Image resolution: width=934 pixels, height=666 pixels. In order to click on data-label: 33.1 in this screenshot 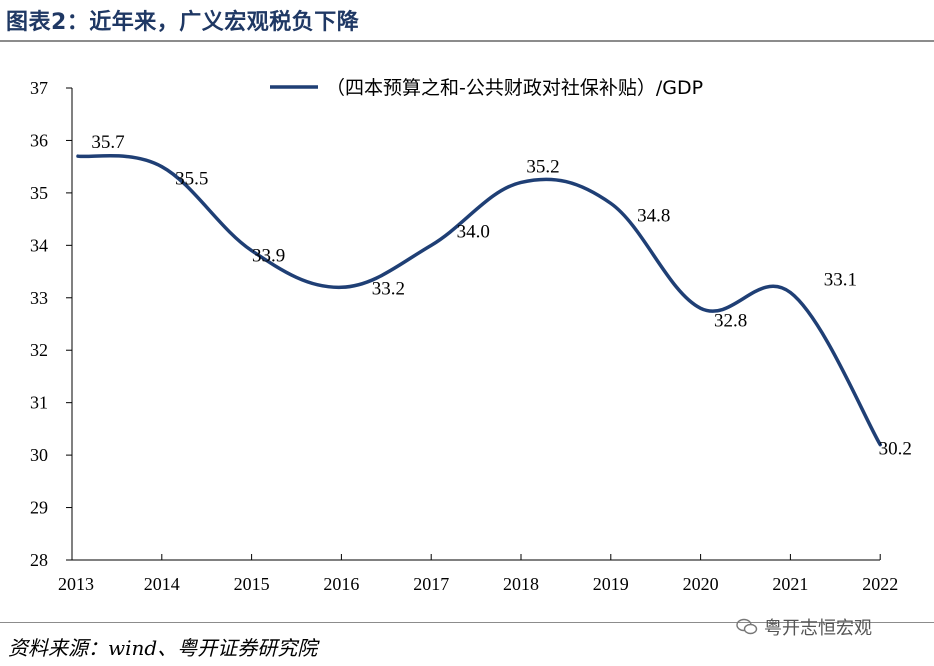, I will do `click(840, 280)`.